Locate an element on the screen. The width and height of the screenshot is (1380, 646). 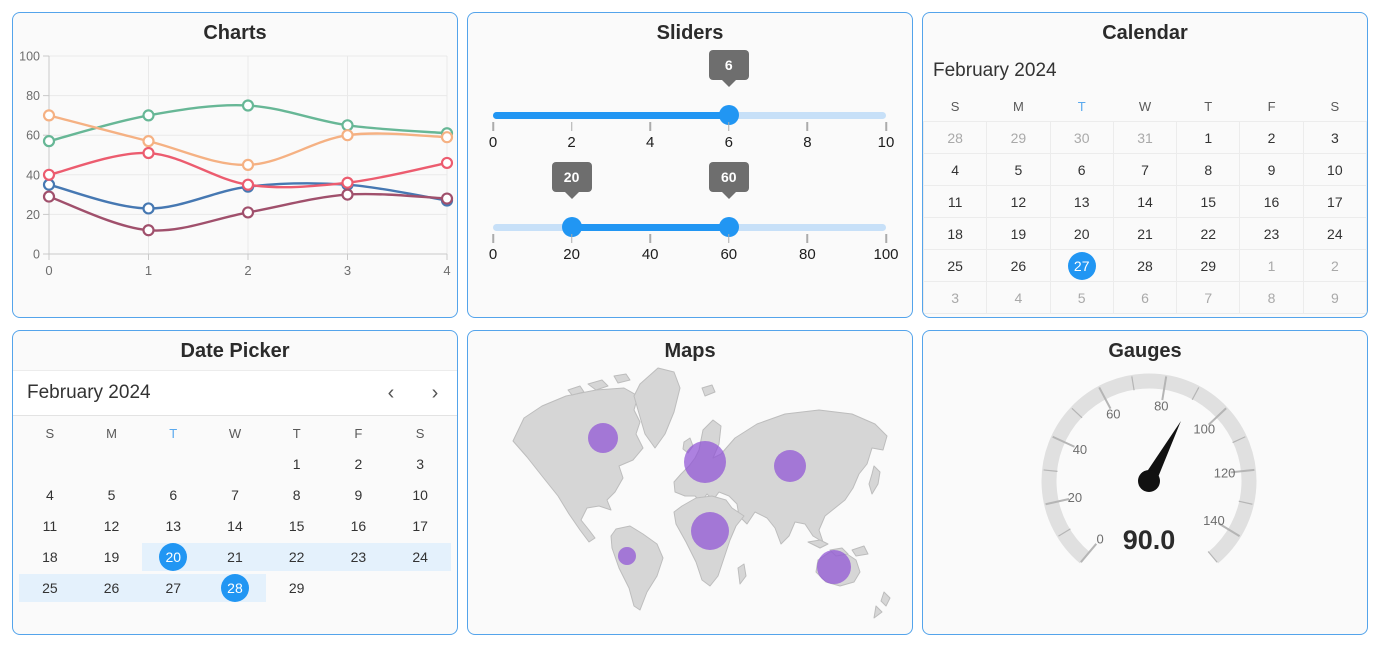
slider-tooltips: 20 60 is located at coordinates (689, 185).